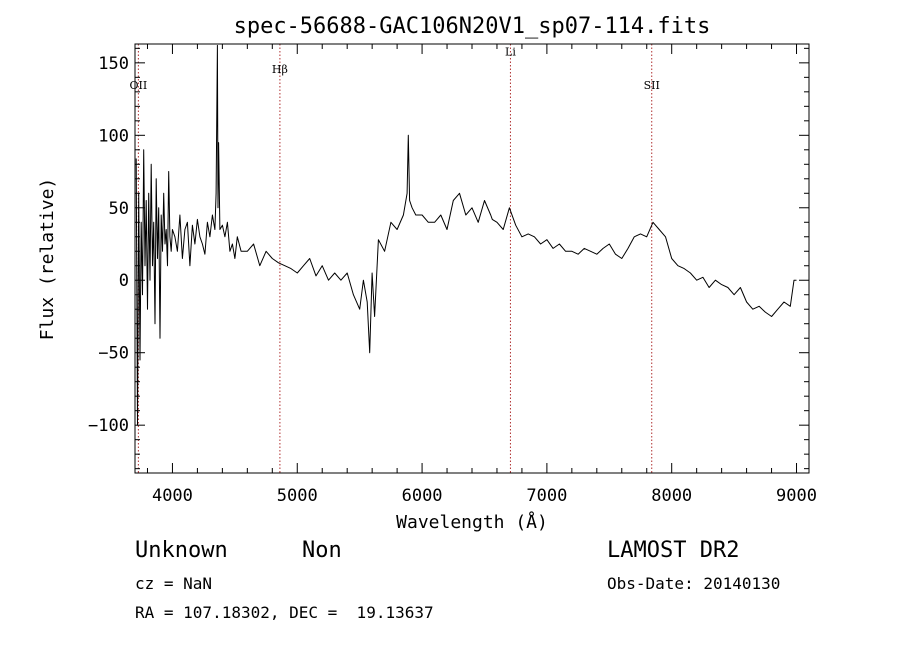  I want to click on y-tick-label: 50, so click(119, 209).